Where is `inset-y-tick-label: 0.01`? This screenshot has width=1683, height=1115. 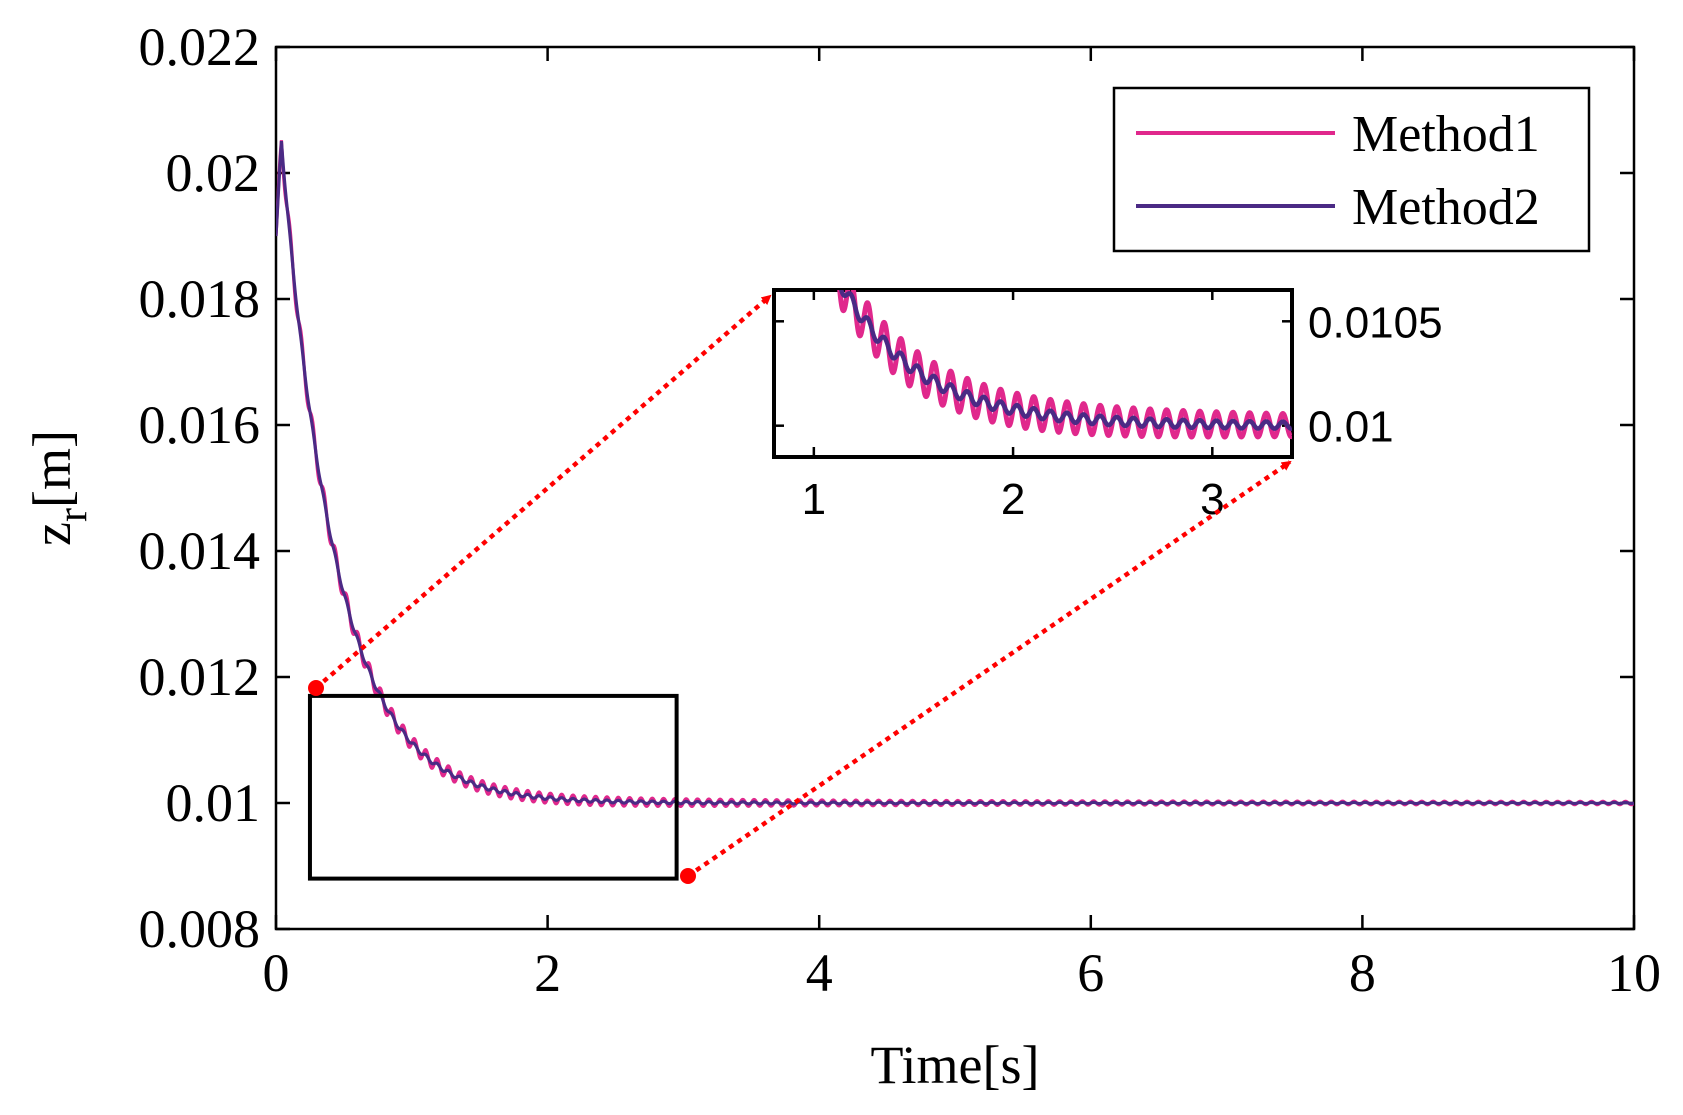 inset-y-tick-label: 0.01 is located at coordinates (1351, 427).